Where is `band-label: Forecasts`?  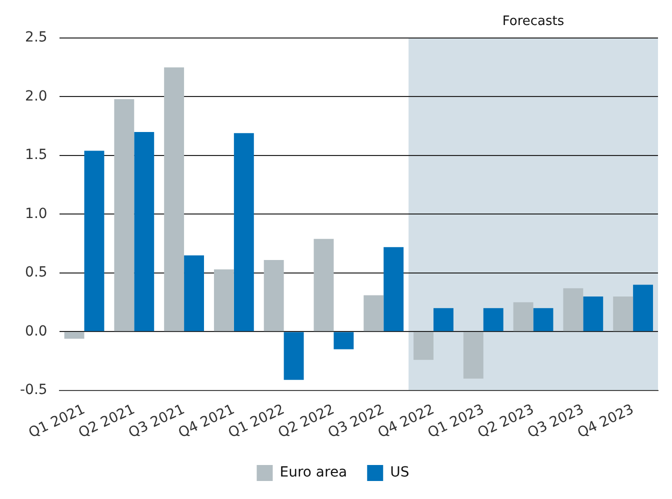
band-label: Forecasts is located at coordinates (533, 21).